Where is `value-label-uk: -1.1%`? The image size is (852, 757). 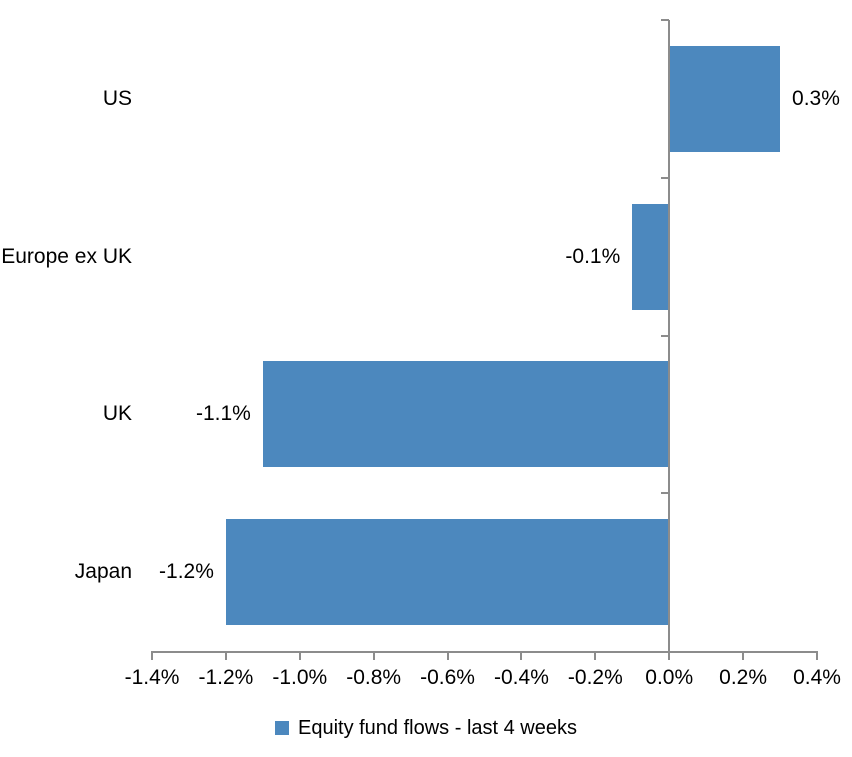 value-label-uk: -1.1% is located at coordinates (223, 414).